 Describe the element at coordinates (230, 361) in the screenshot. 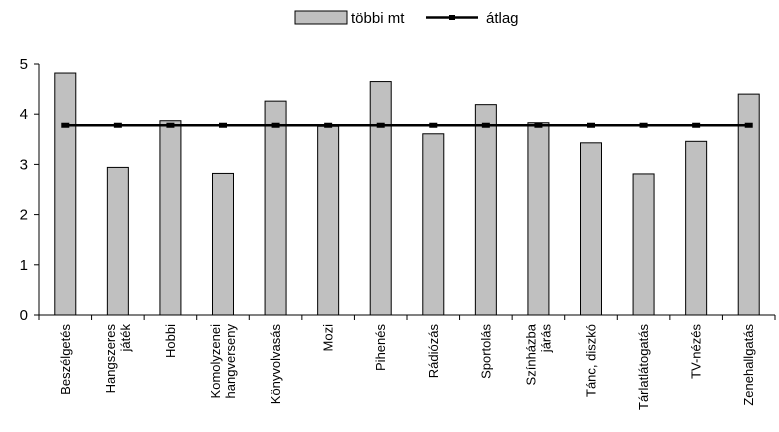

I see `category-label-line: hangverseny` at that location.